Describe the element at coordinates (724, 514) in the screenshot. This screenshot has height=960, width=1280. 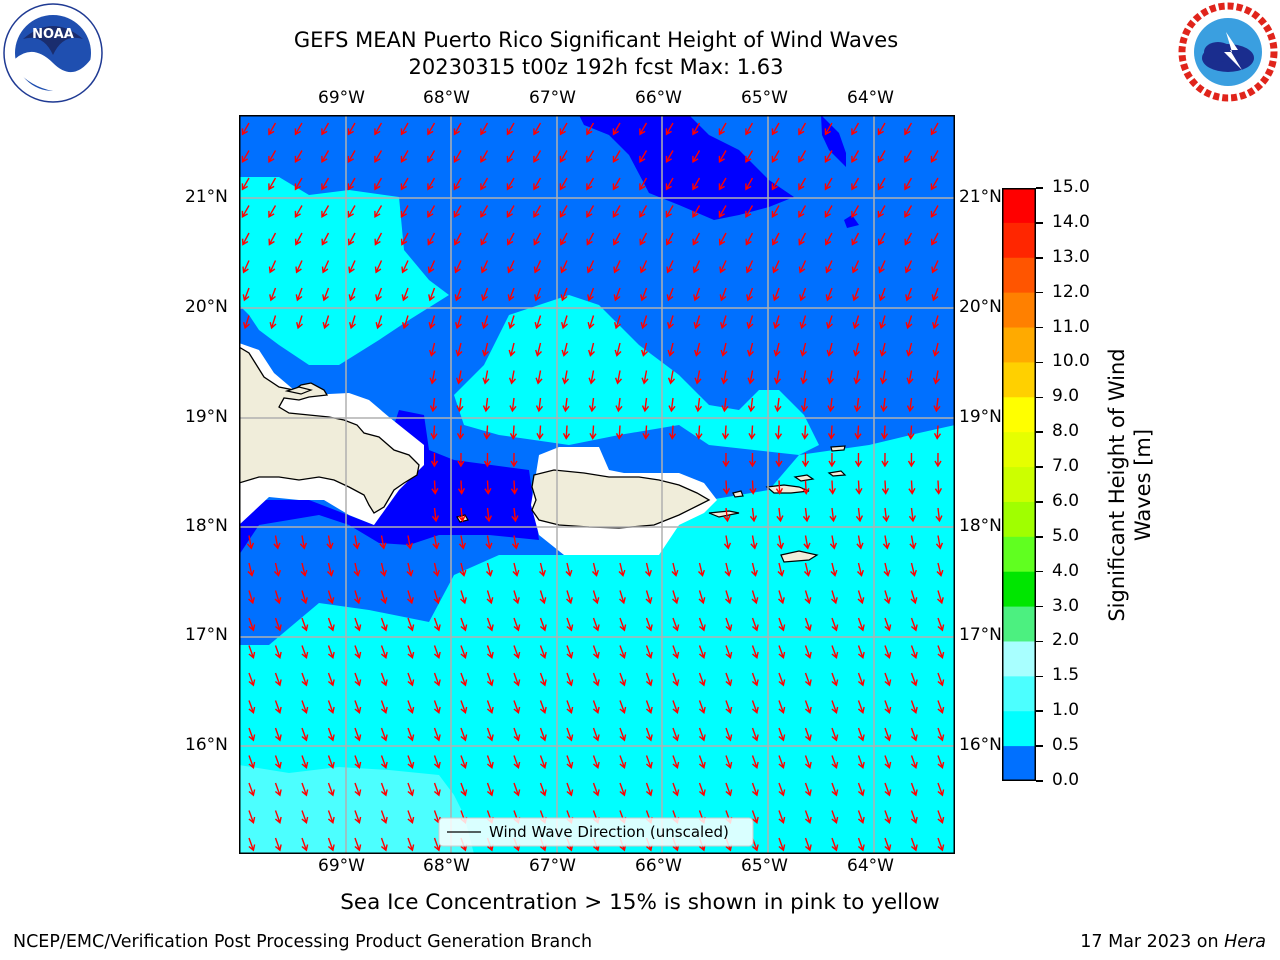
I see `land-vieques` at that location.